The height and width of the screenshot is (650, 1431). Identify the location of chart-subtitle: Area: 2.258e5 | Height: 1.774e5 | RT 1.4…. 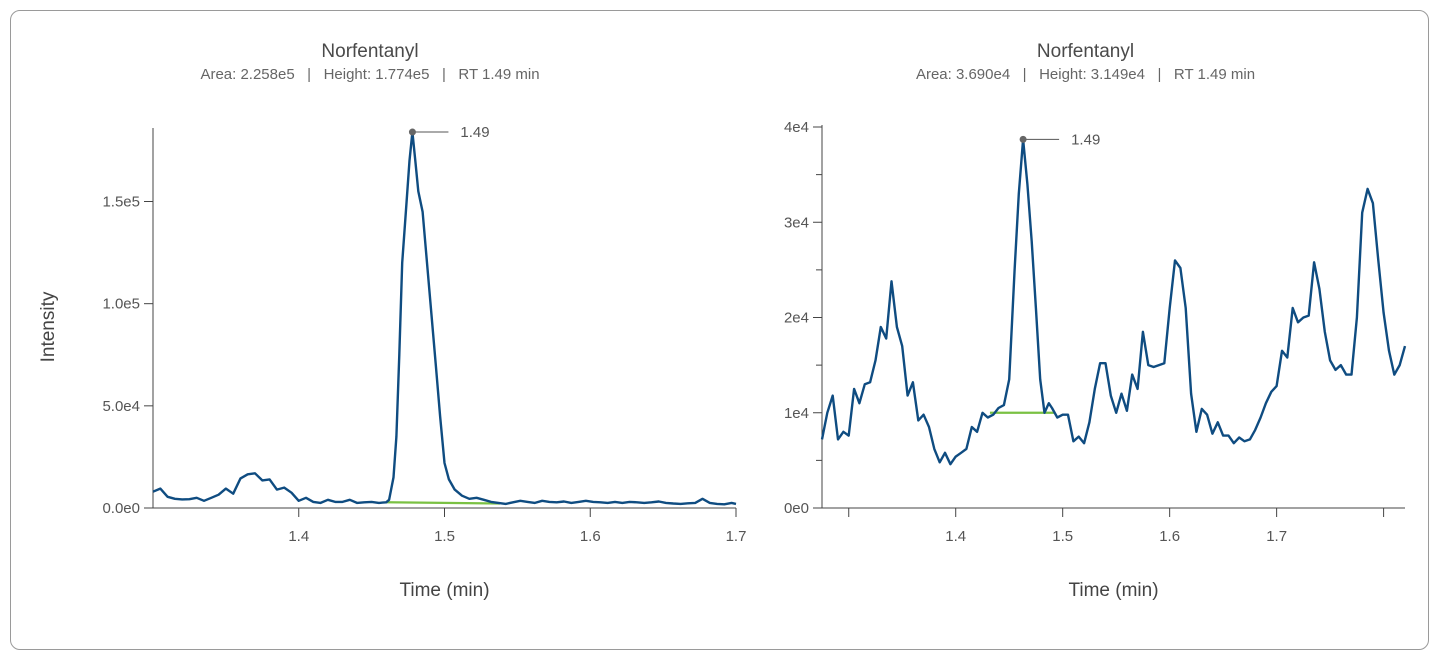
(370, 74).